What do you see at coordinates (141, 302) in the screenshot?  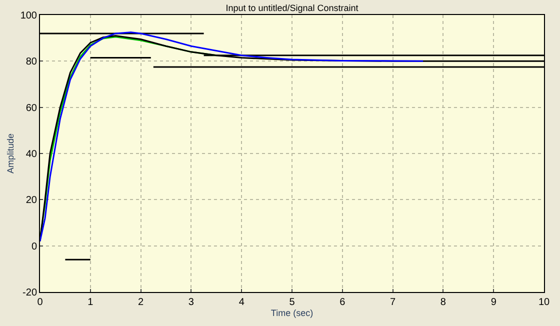 I see `x-tick-label: 2` at bounding box center [141, 302].